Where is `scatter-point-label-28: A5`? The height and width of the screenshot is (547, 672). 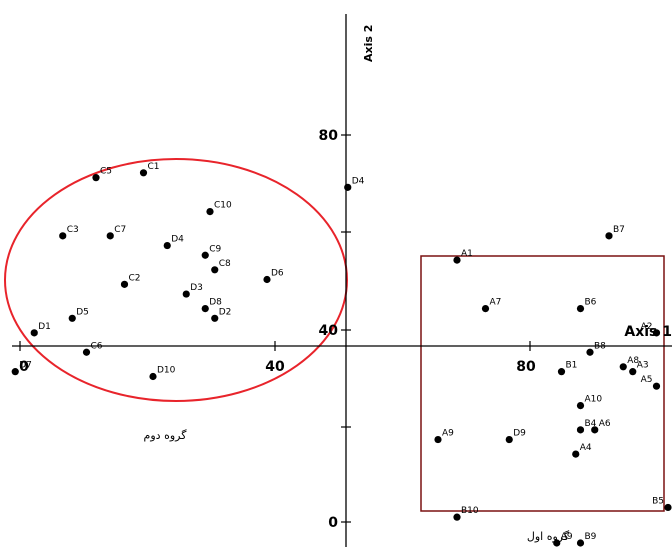 scatter-point-label-28: A5 is located at coordinates (647, 380).